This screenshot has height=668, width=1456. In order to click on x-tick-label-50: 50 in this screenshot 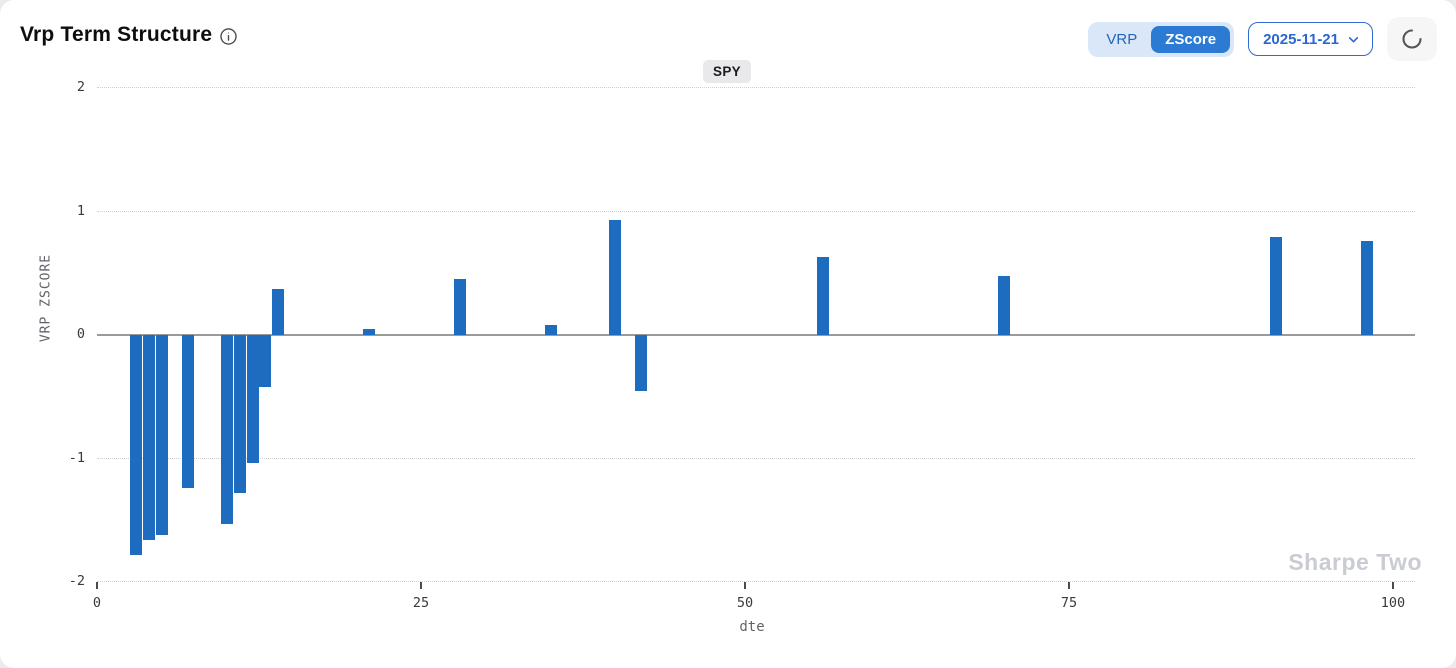, I will do `click(745, 603)`.